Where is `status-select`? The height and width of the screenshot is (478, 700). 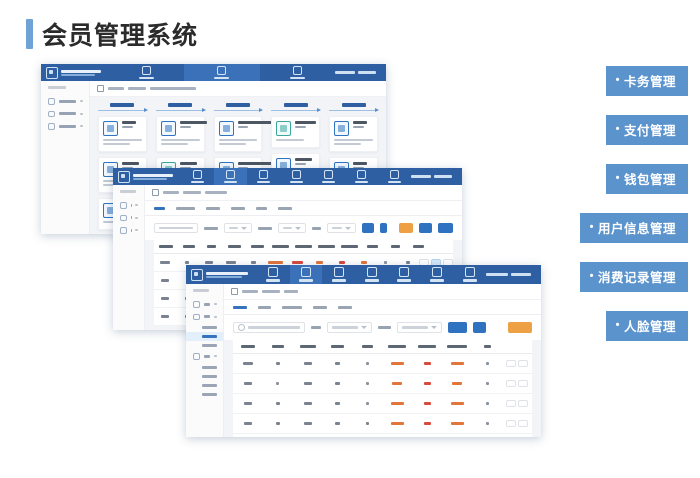 status-select is located at coordinates (341, 228).